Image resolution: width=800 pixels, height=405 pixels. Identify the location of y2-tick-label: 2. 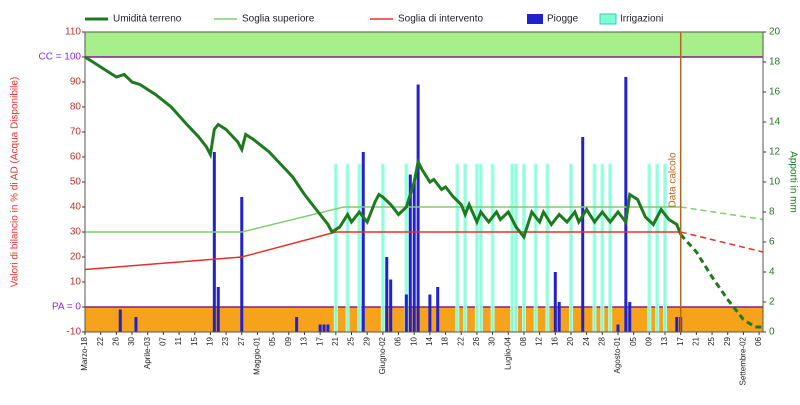
(772, 302).